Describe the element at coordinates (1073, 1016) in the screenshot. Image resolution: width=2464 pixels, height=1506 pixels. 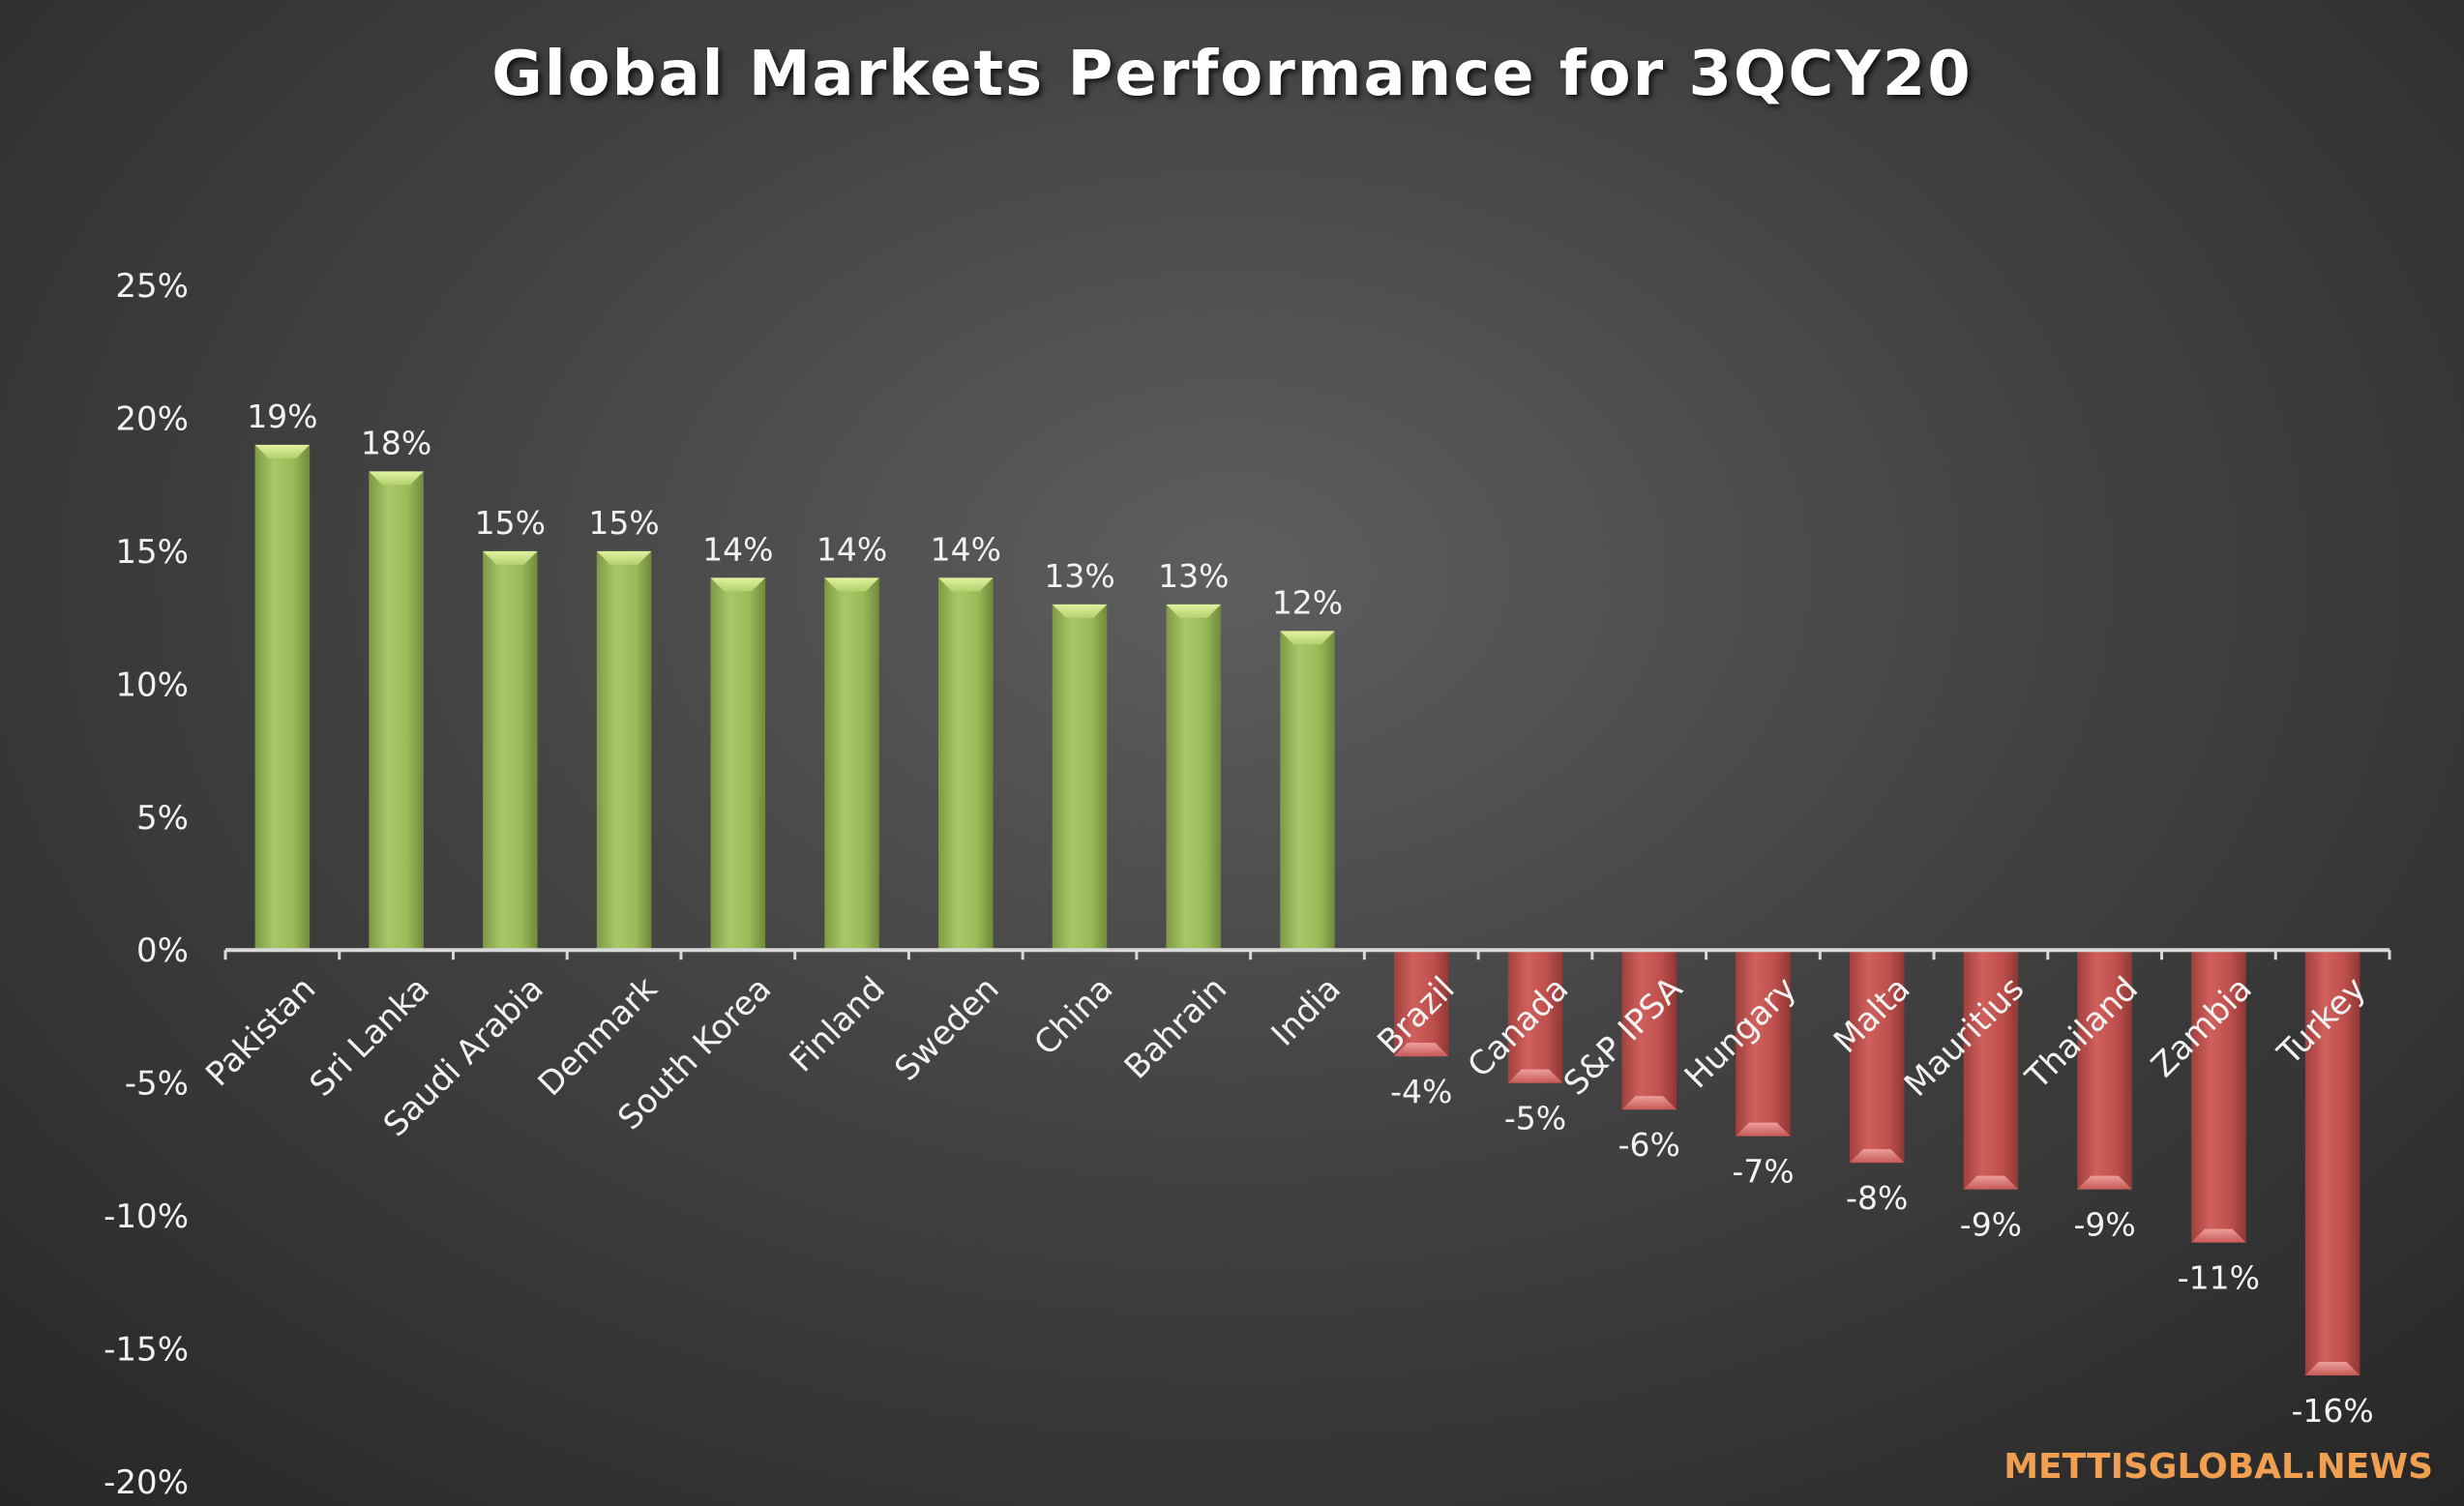
I see `x-category-label: China` at that location.